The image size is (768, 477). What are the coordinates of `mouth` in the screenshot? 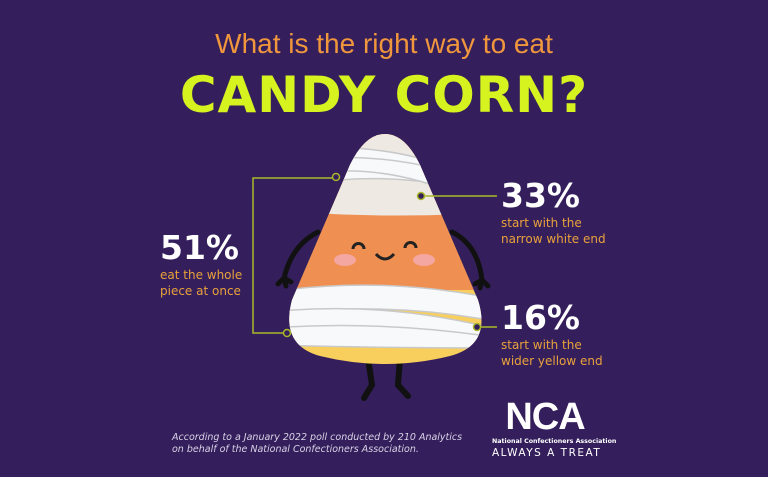 It's located at (385, 256).